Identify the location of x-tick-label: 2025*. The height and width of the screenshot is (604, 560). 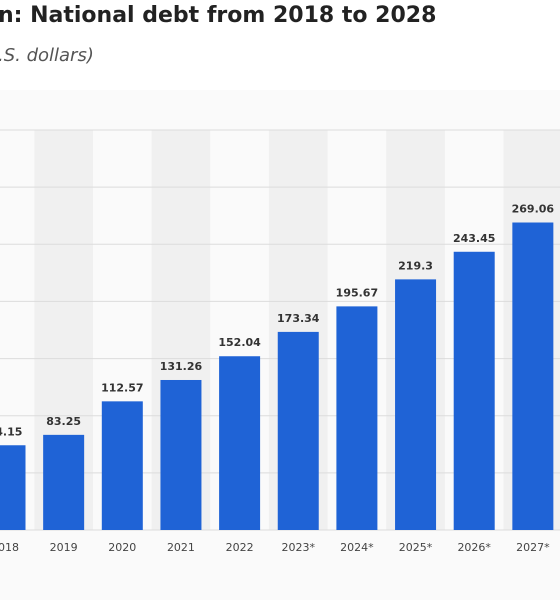
(416, 547).